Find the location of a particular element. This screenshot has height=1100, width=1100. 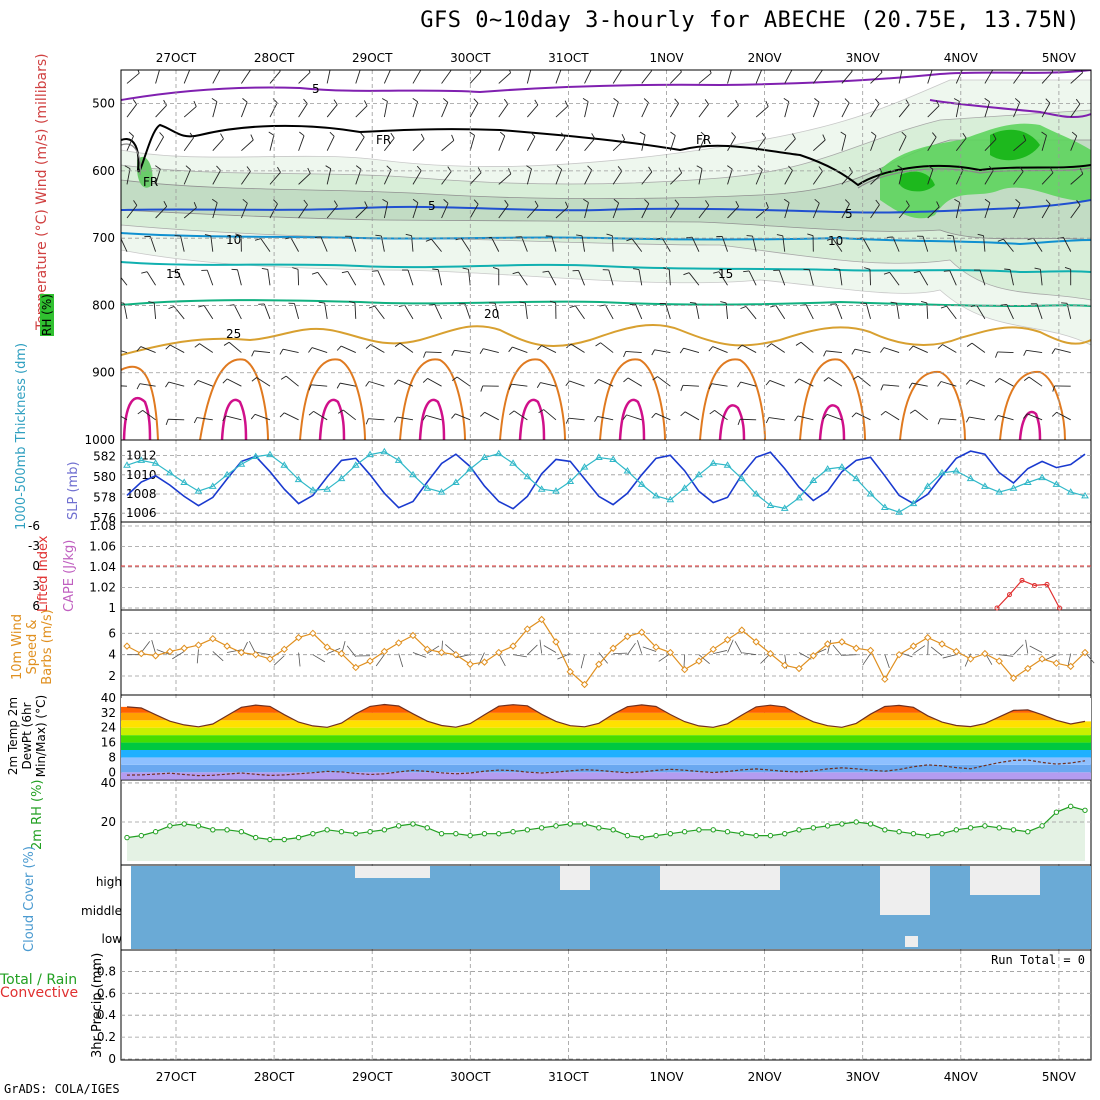

slp-tick-label: 1008 is located at coordinates (141, 494).